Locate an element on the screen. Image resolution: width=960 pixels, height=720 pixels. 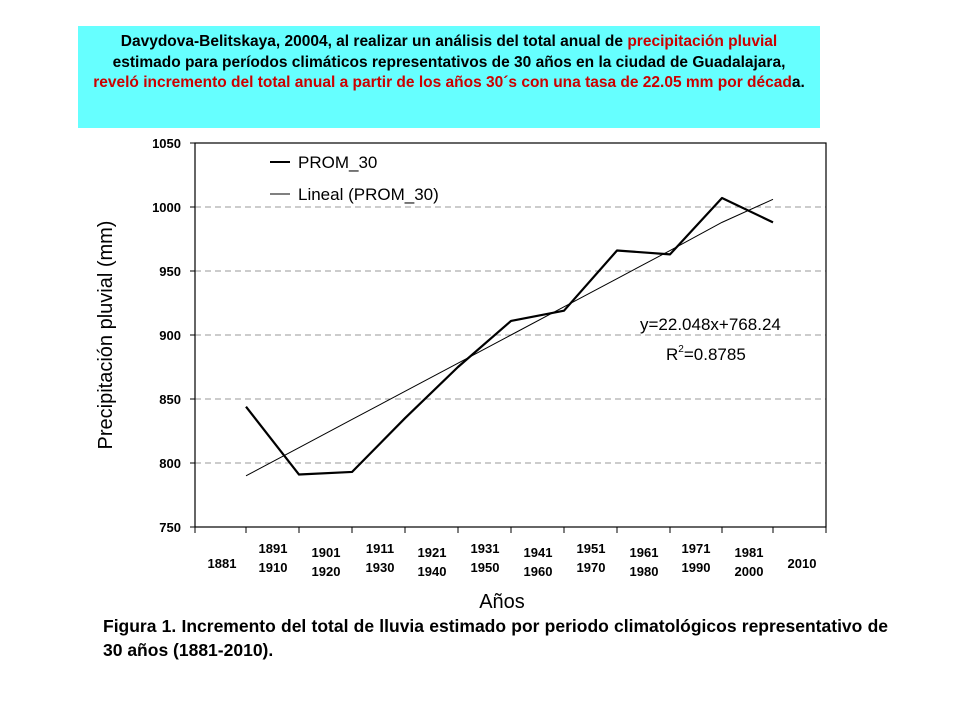
x-tick-label: 2010 is located at coordinates (802, 563).